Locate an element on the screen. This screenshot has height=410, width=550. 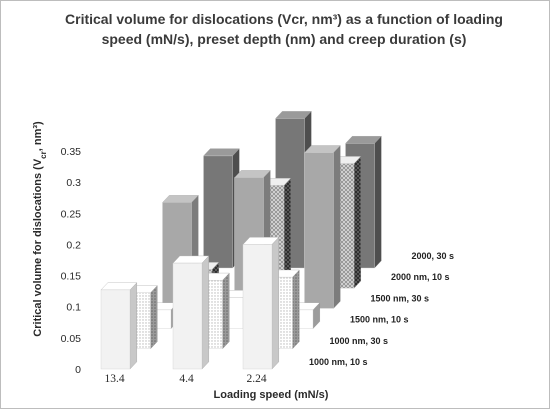
y-tick-label: 0.35 is located at coordinates (71, 152).